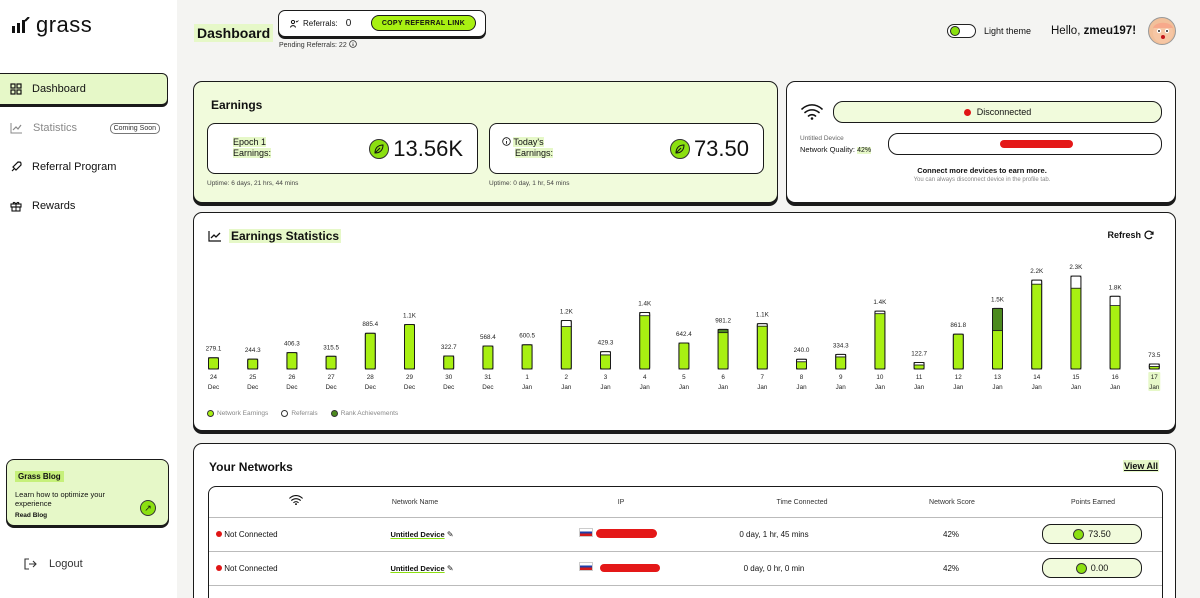  What do you see at coordinates (16, 89) in the screenshot?
I see `grid-icon` at bounding box center [16, 89].